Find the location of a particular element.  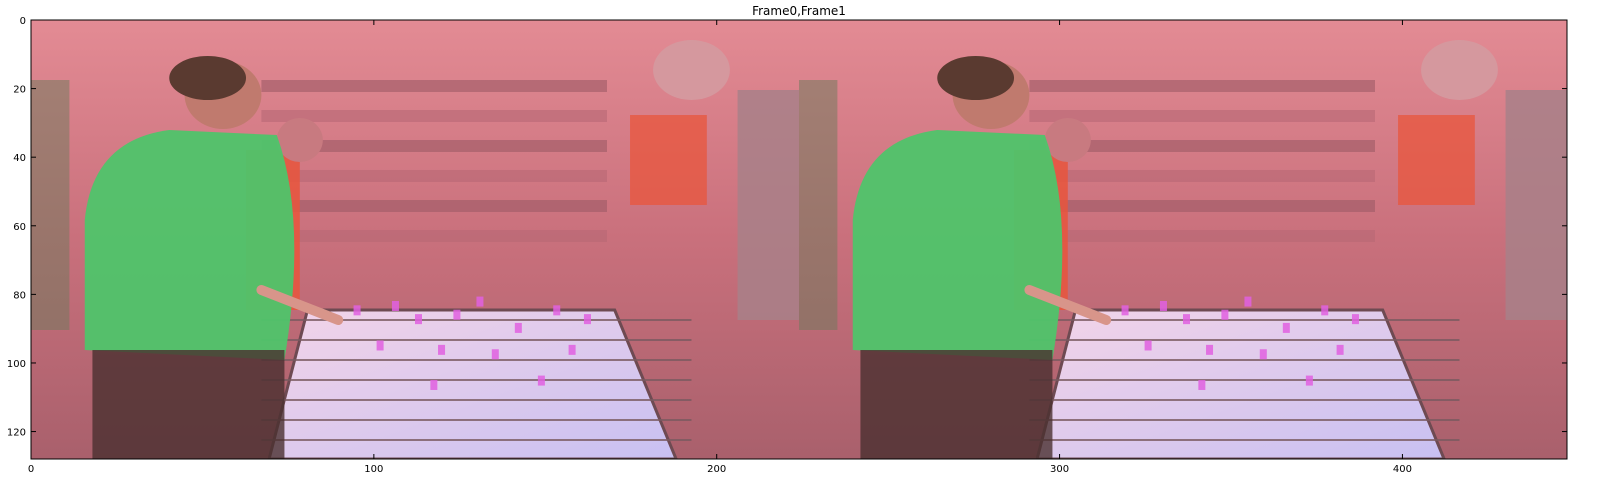

y-tick-label: 100 is located at coordinates (16, 364).